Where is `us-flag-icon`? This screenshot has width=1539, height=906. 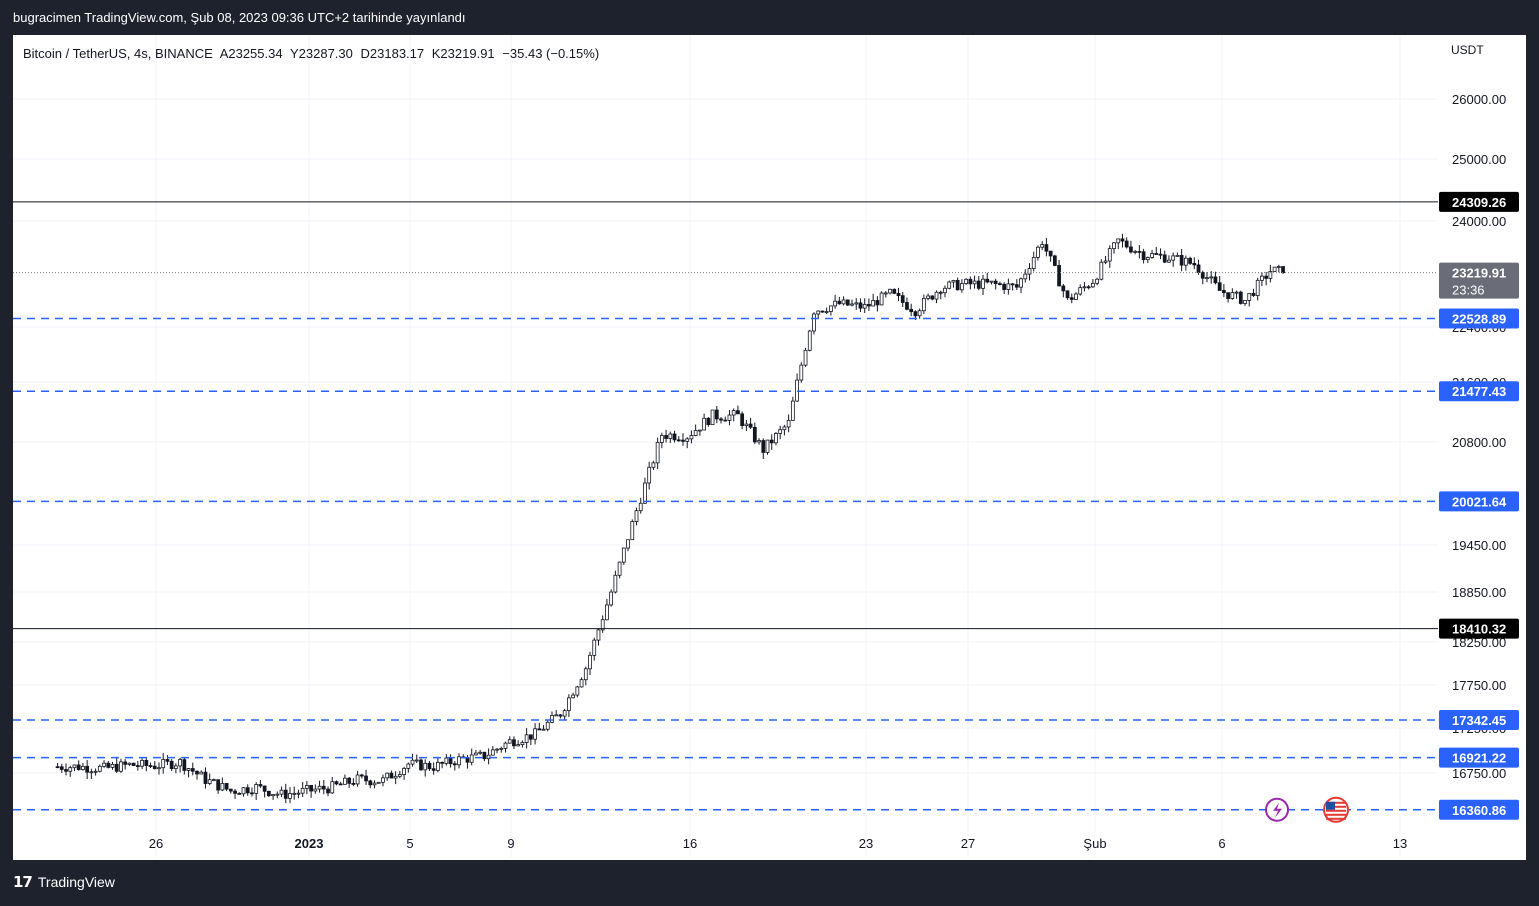
us-flag-icon is located at coordinates (1336, 809).